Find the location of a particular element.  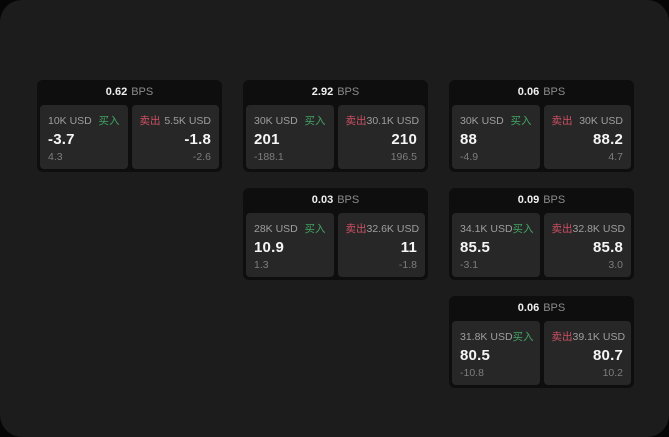

sell-tile-header: 卖出 32.8K USD is located at coordinates (588, 228).